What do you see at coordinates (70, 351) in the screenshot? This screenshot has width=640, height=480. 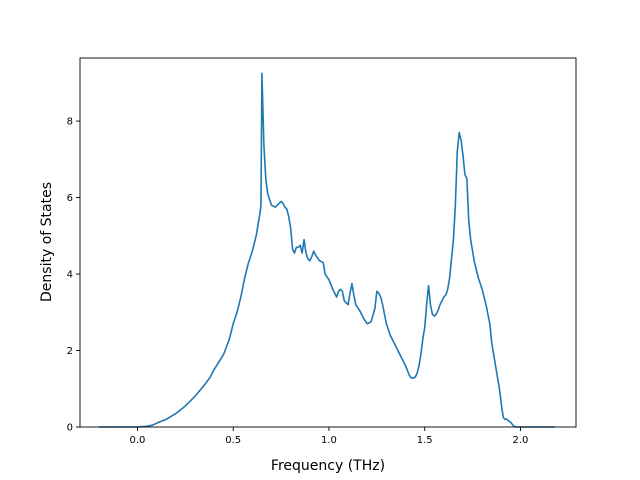 I see `y-tick-label: 2` at bounding box center [70, 351].